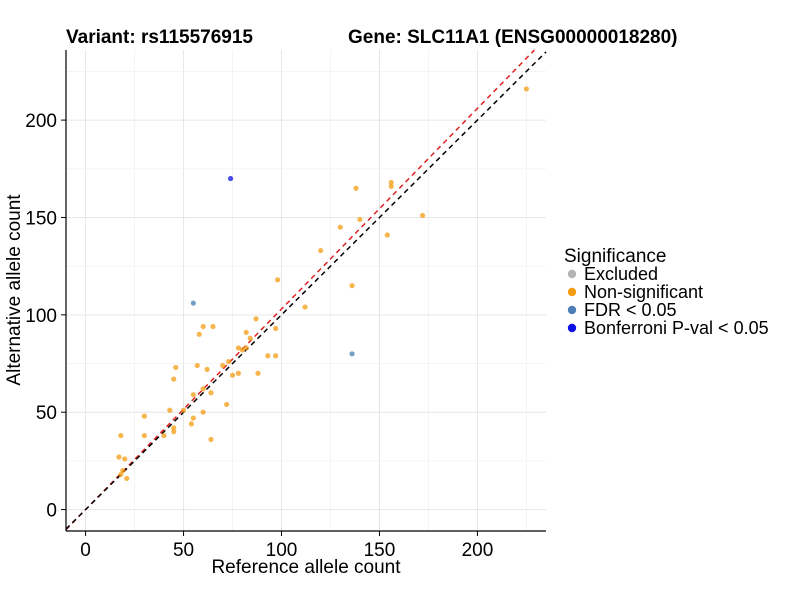 This screenshot has height=600, width=800. What do you see at coordinates (513, 37) in the screenshot?
I see `title-gene: Gene: SLC11A1 (ENSG00000018280)` at bounding box center [513, 37].